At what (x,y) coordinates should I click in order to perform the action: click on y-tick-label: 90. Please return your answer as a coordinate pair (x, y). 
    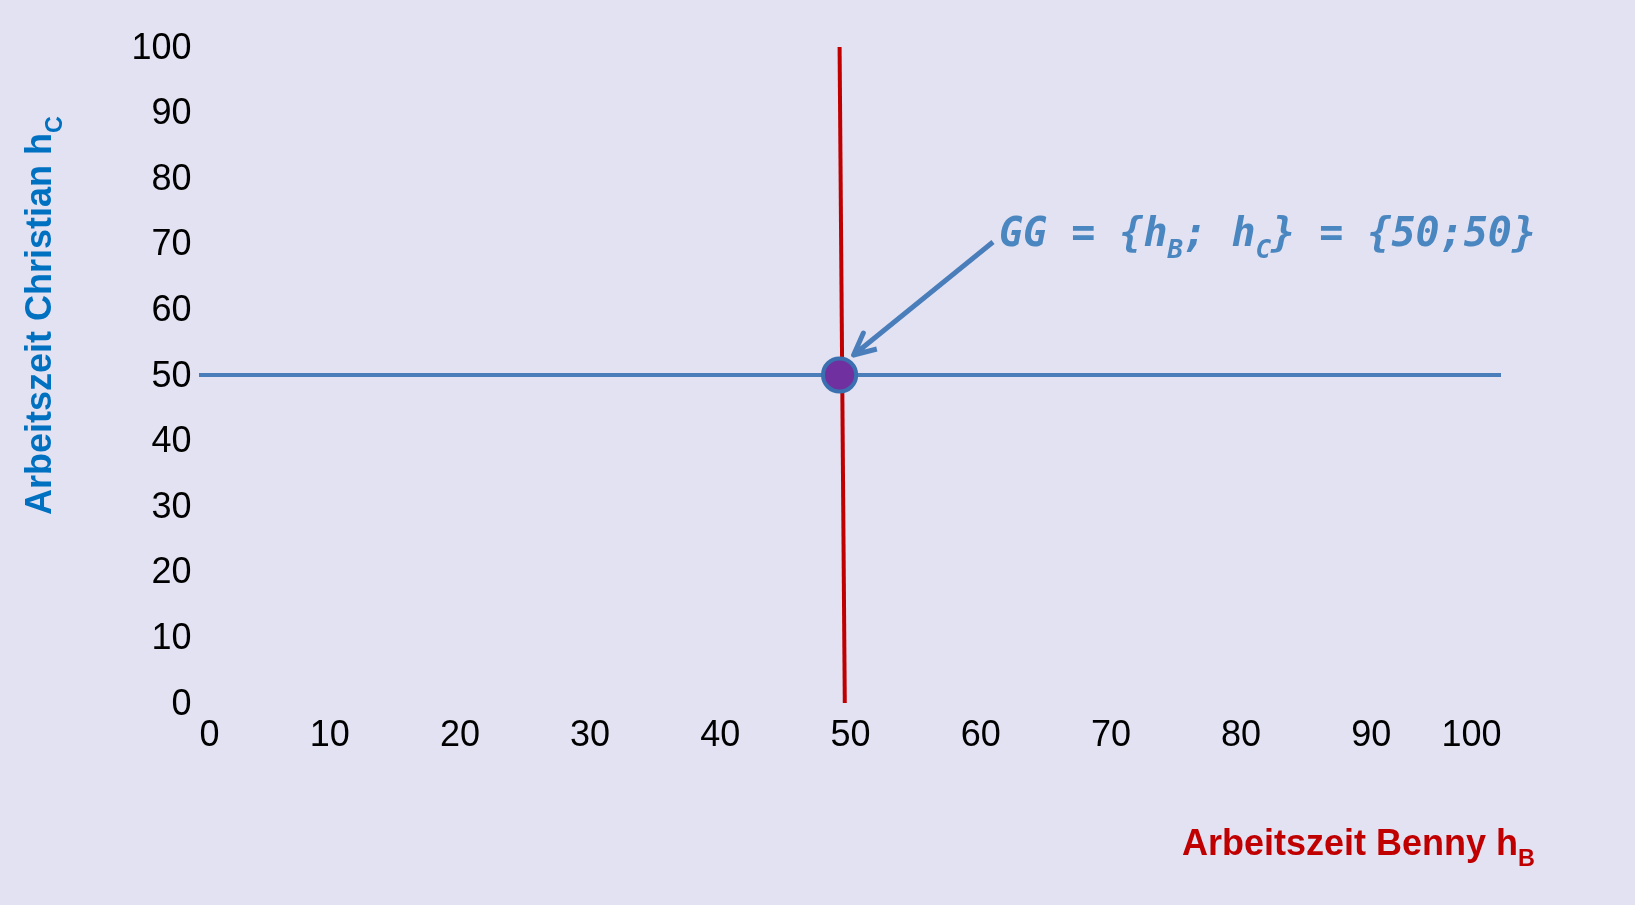
    Looking at the image, I should click on (171, 112).